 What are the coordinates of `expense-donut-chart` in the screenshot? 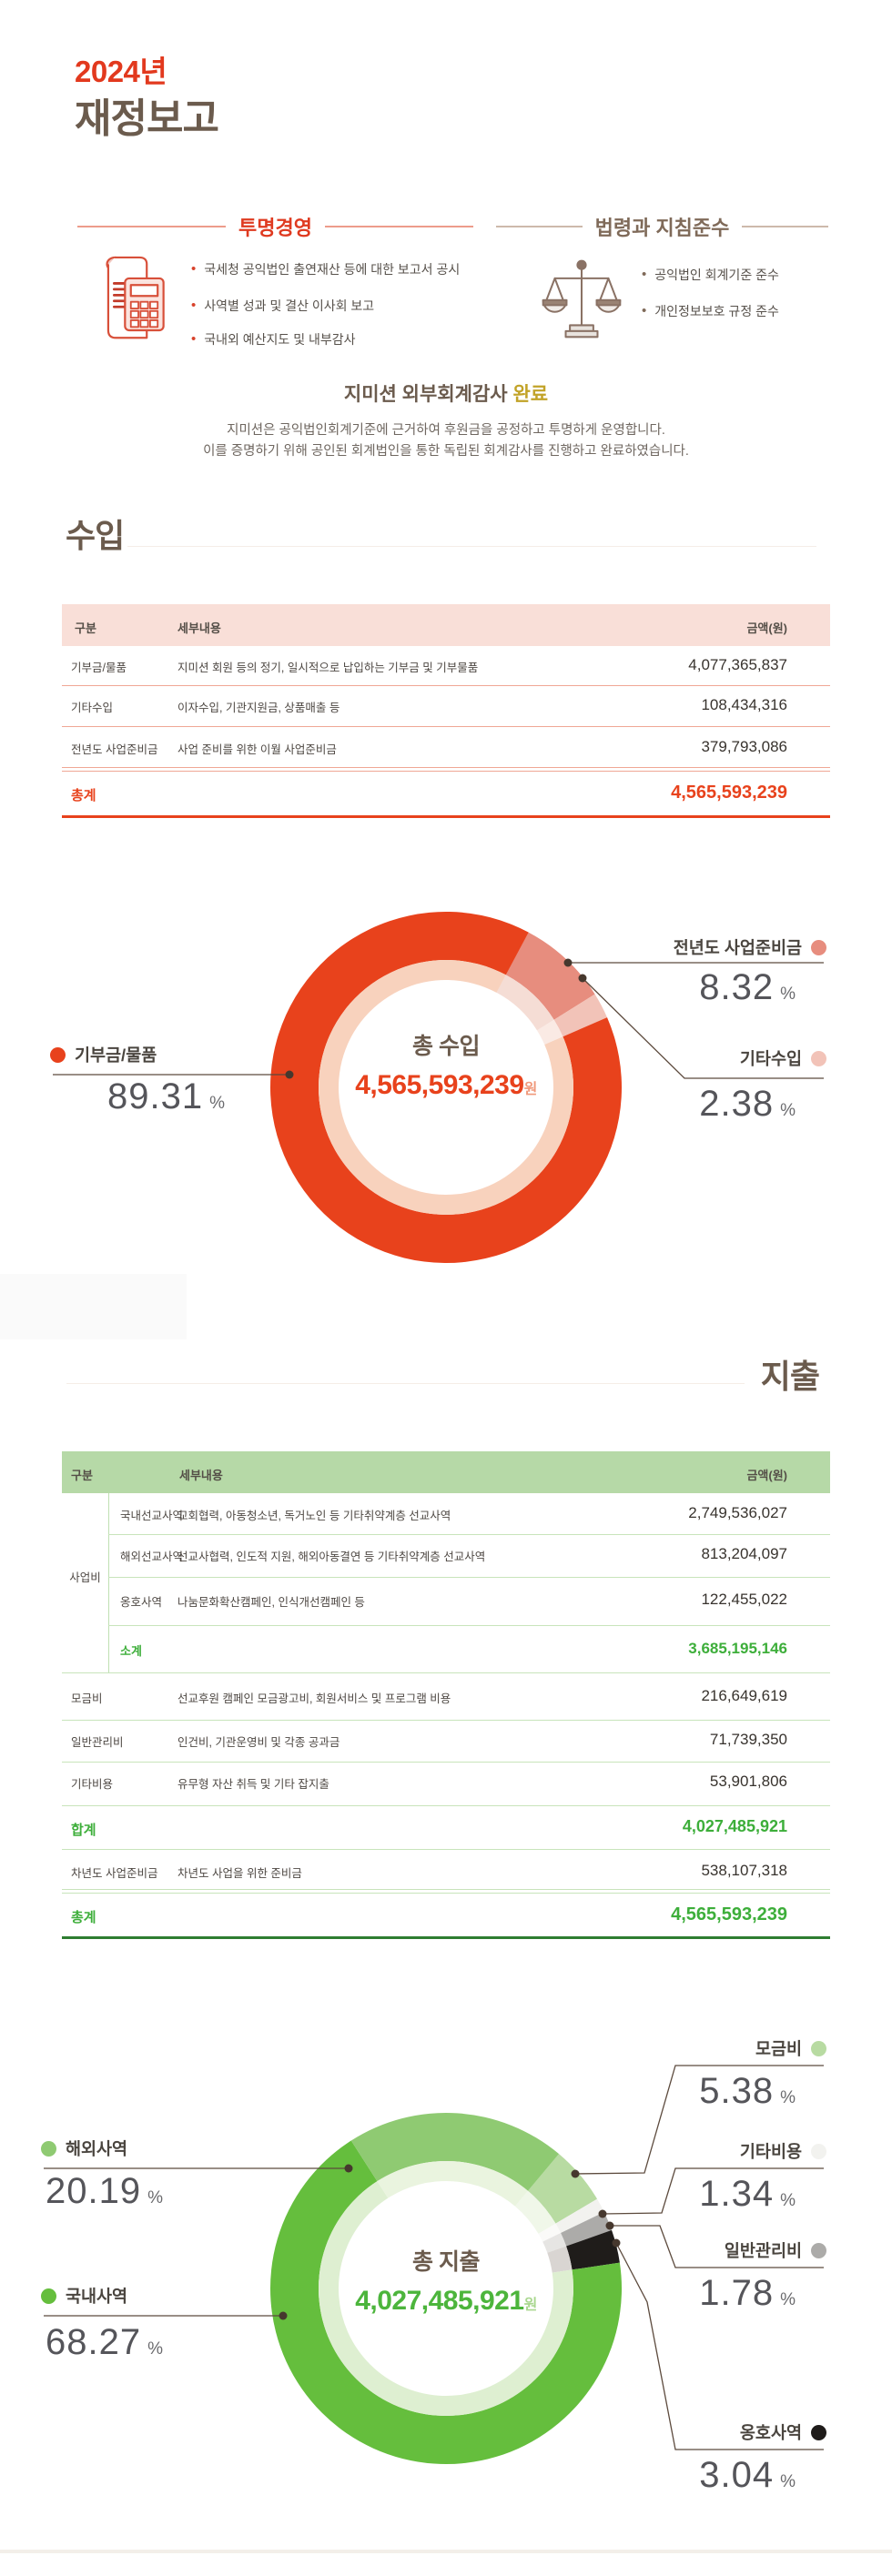 It's located at (434, 2265).